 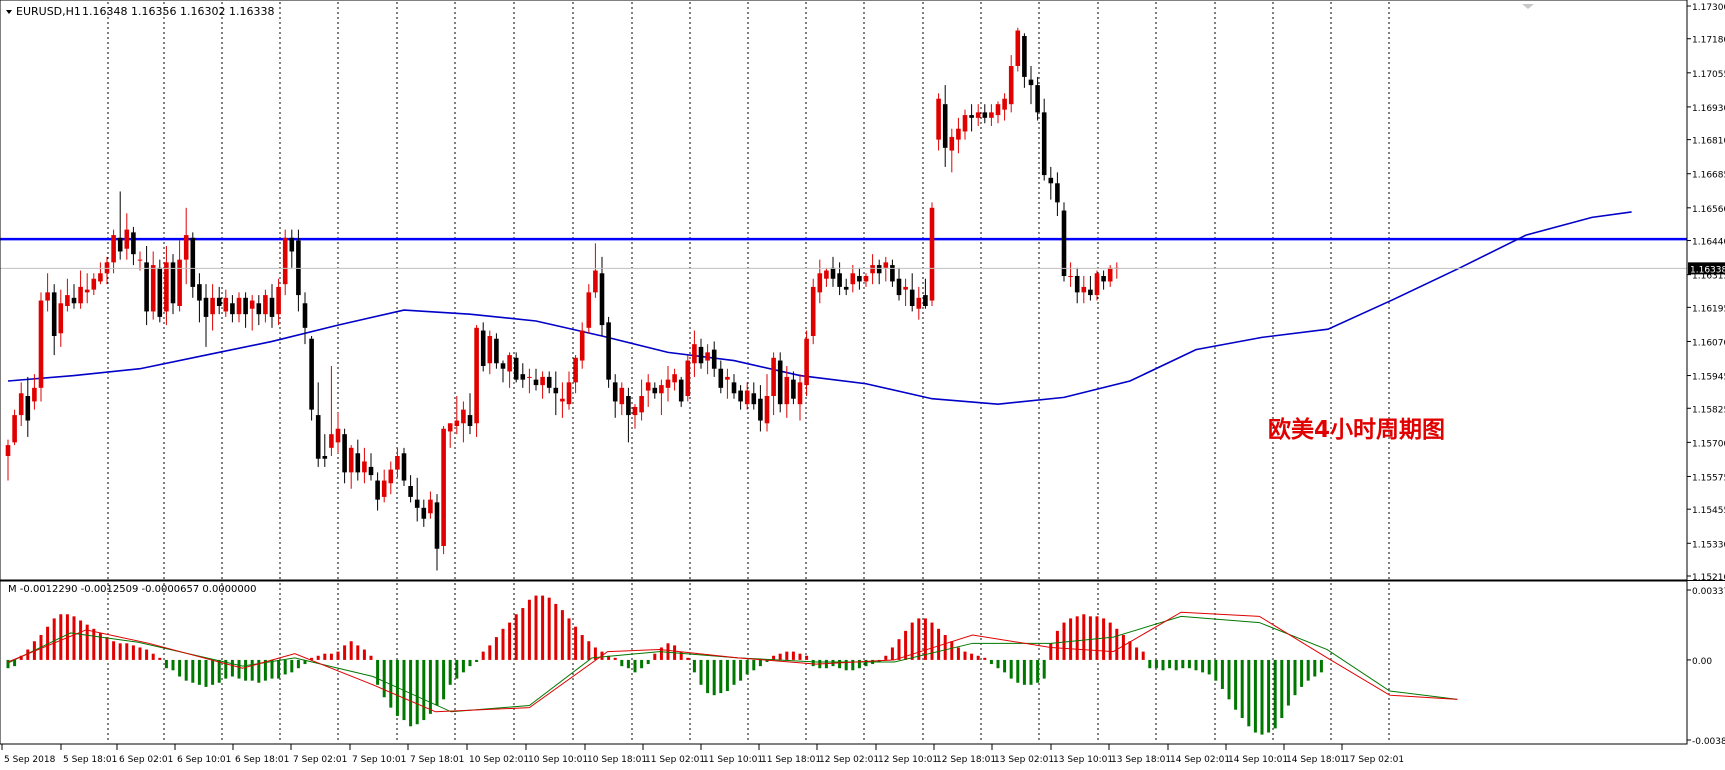 I want to click on x-tick-label: 11 Sep 18:01, so click(x=791, y=760).